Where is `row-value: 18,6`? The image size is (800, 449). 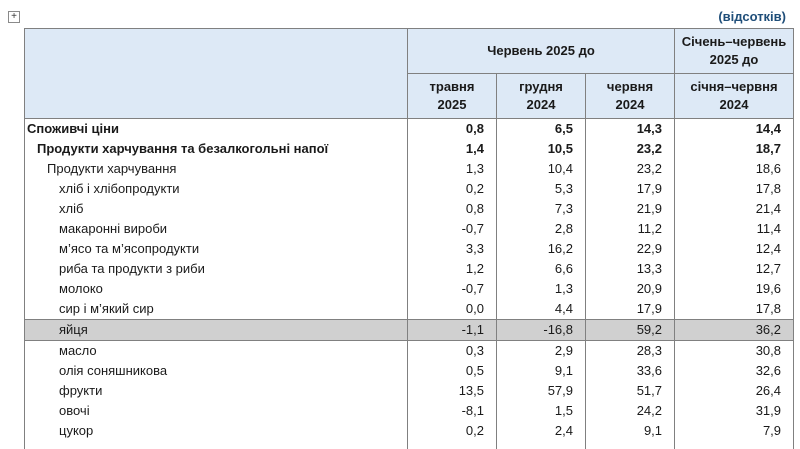 row-value: 18,6 is located at coordinates (734, 169).